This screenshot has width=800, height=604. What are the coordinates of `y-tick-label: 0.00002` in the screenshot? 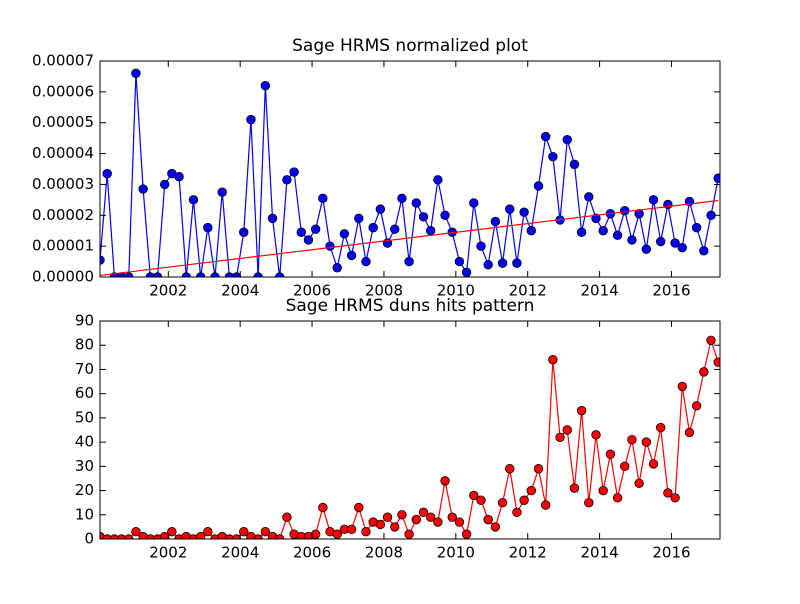 It's located at (63, 215).